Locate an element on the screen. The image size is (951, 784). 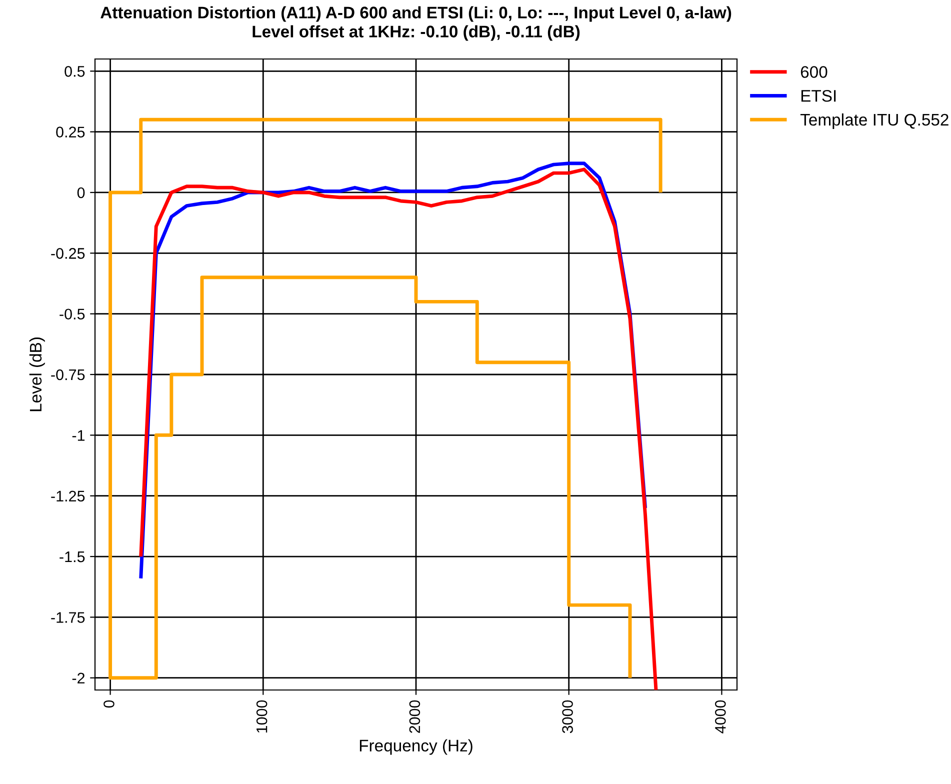
y-tick-label: -1.25 is located at coordinates (68, 496).